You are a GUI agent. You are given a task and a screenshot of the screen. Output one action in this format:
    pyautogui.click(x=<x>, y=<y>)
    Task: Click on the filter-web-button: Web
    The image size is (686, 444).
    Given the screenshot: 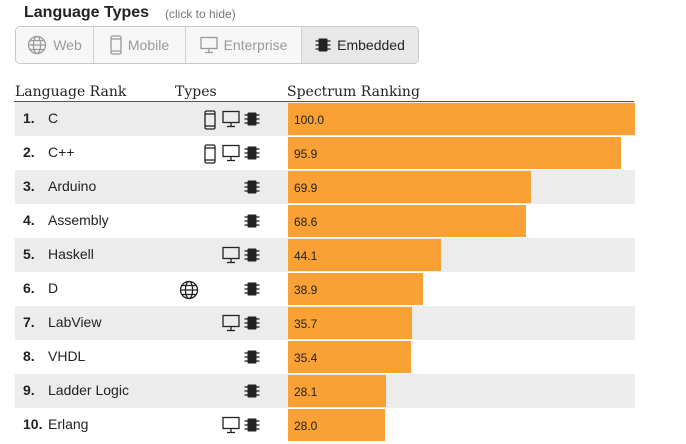 What is the action you would take?
    pyautogui.click(x=55, y=45)
    